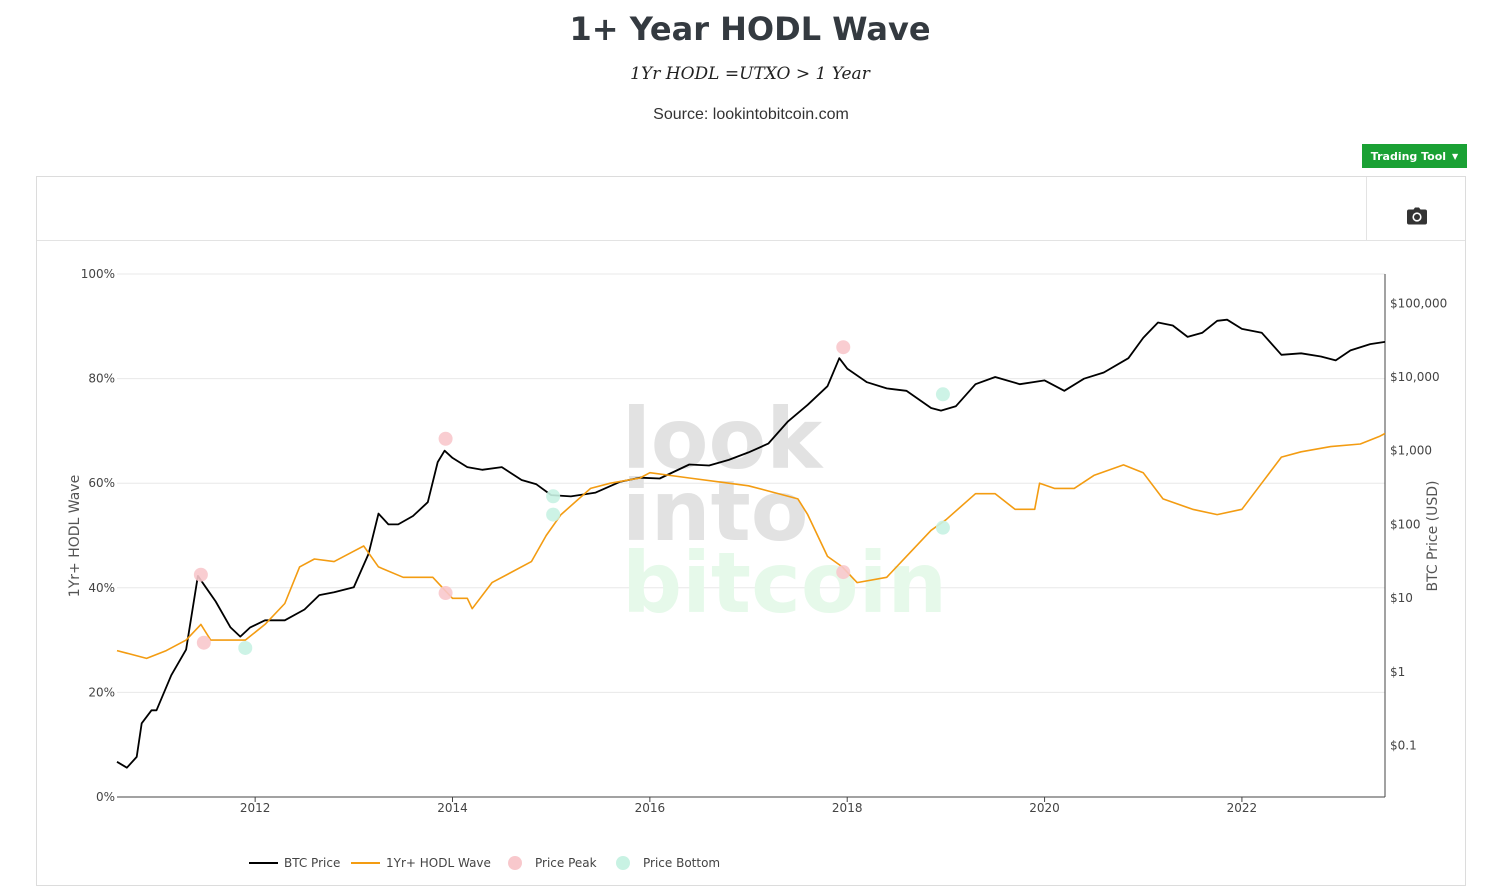 Image resolution: width=1508 pixels, height=886 pixels. I want to click on legend-label: Price Bottom, so click(681, 863).